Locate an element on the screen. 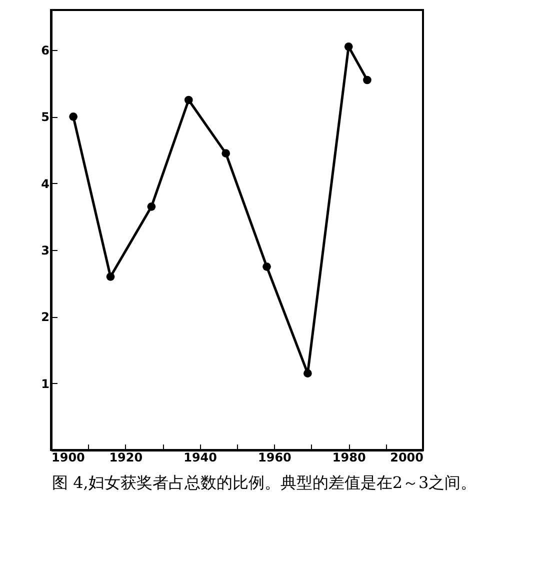  x-tick-label: 2000 is located at coordinates (407, 457).